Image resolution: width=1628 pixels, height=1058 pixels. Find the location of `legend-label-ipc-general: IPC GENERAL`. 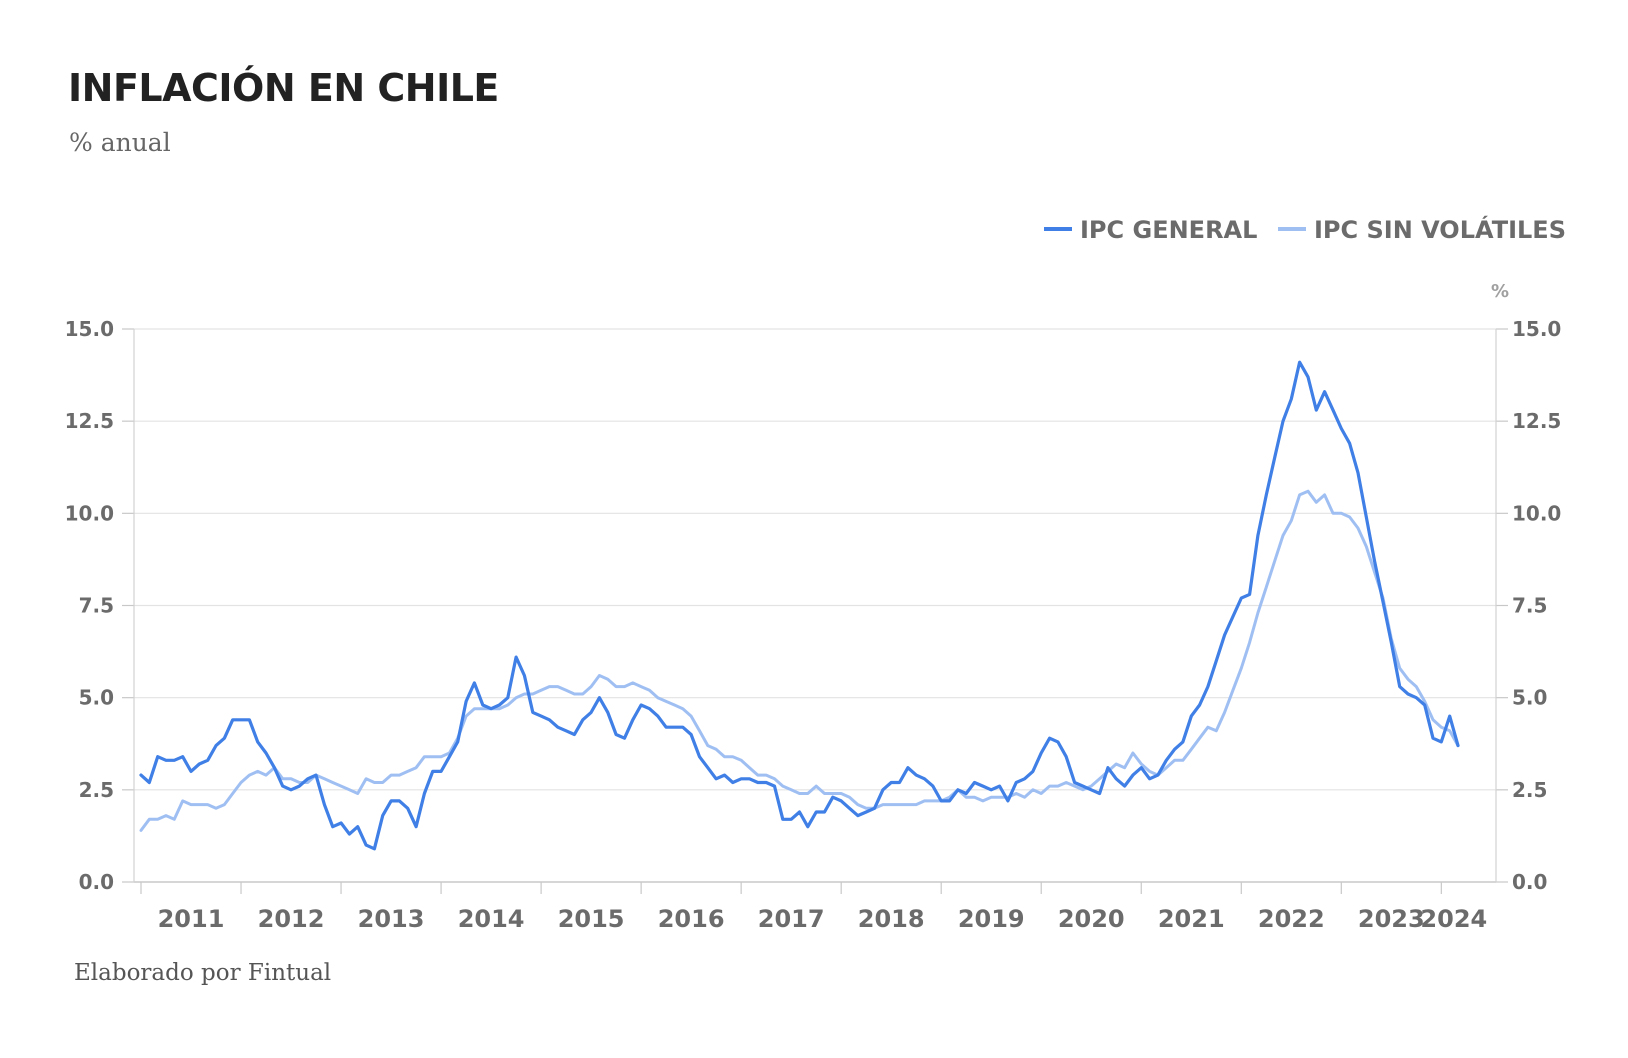

legend-label-ipc-general: IPC GENERAL is located at coordinates (1168, 230).